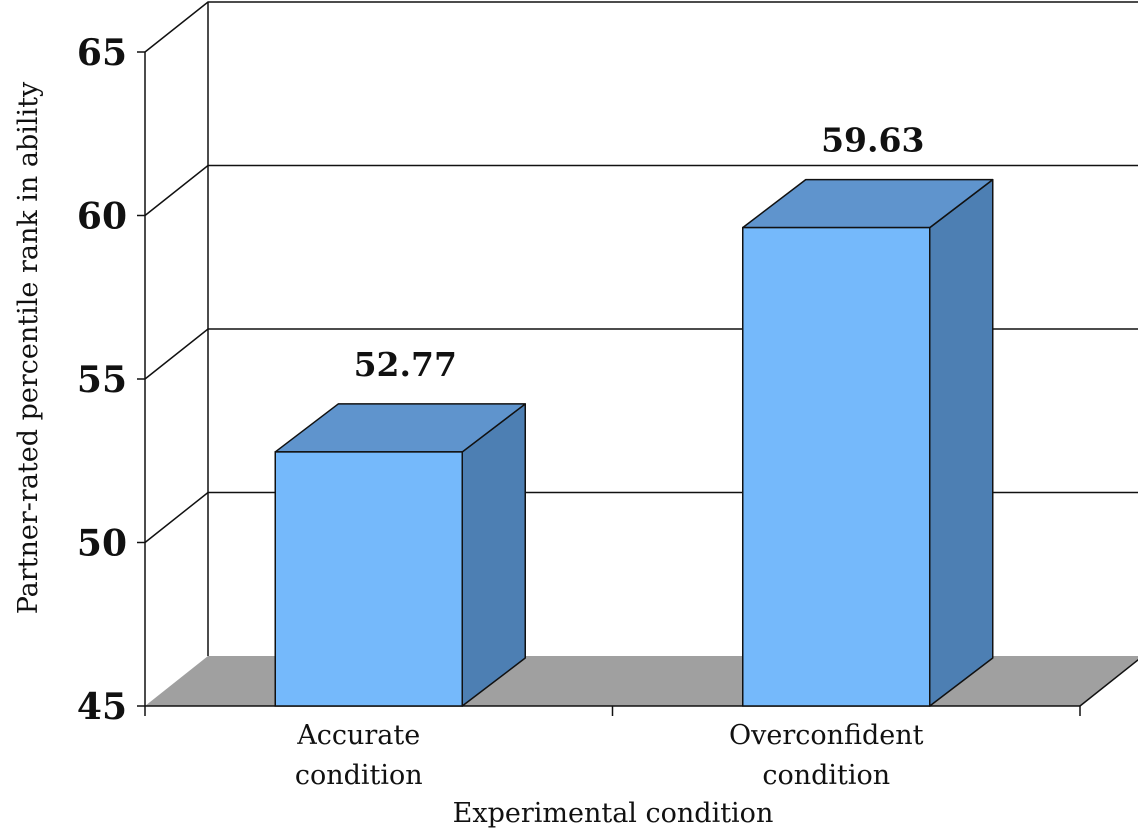  Describe the element at coordinates (358, 735) in the screenshot. I see `x-tick-label: Accurate` at that location.